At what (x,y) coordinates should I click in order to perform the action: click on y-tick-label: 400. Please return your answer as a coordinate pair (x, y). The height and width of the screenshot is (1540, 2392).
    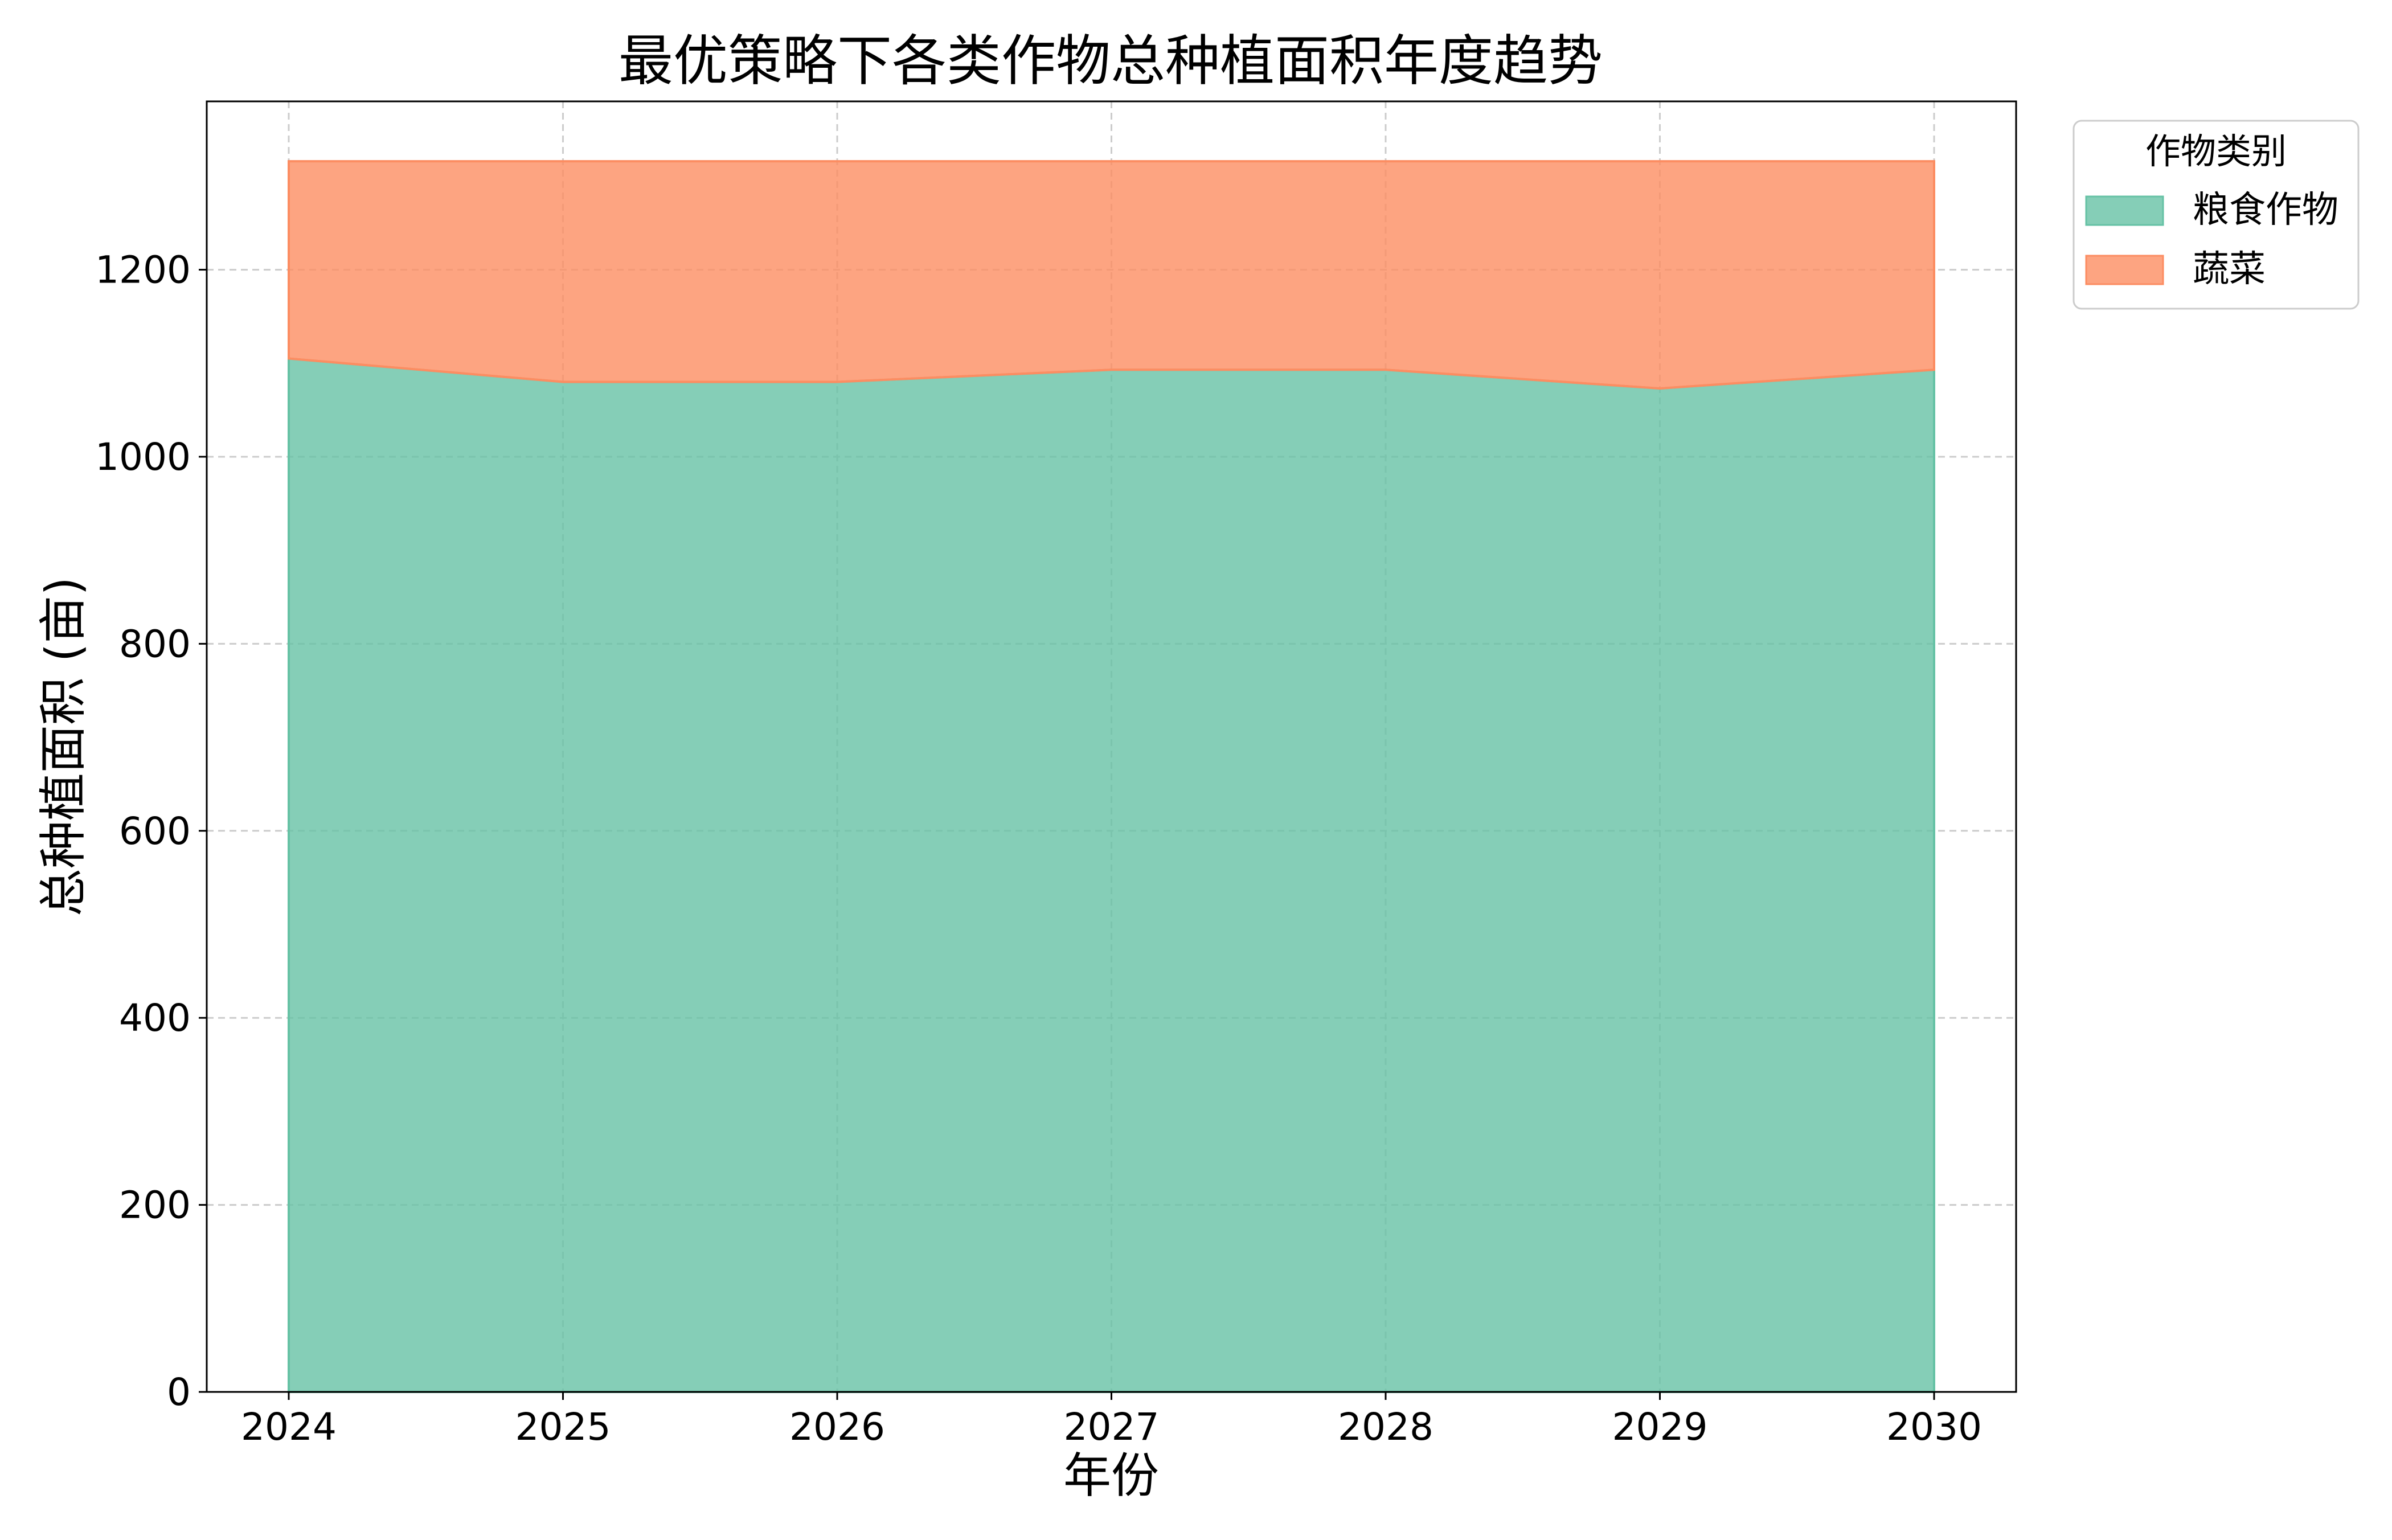
    Looking at the image, I should click on (155, 1018).